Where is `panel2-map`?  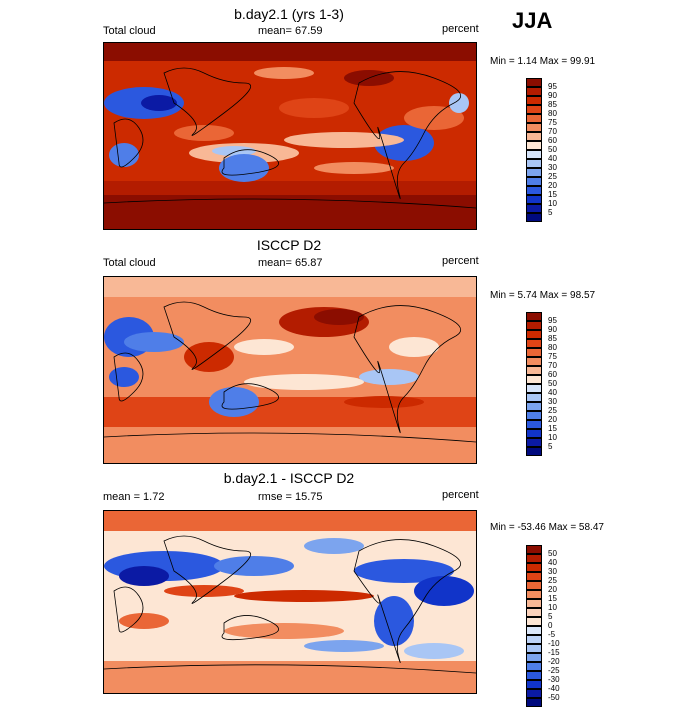
panel2-map is located at coordinates (290, 370).